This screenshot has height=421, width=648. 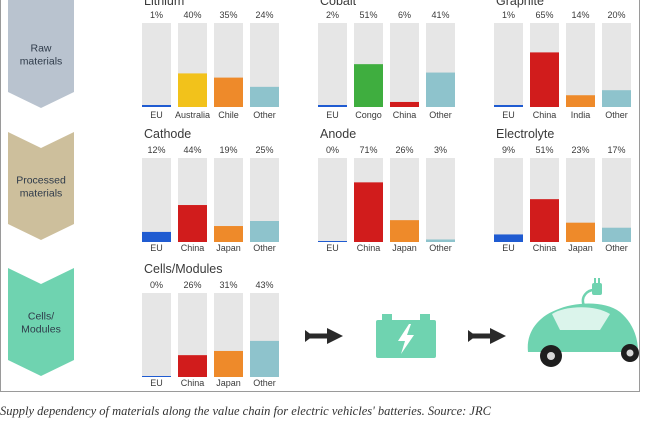 I want to click on bar-value-label: 43%, so click(x=264, y=285).